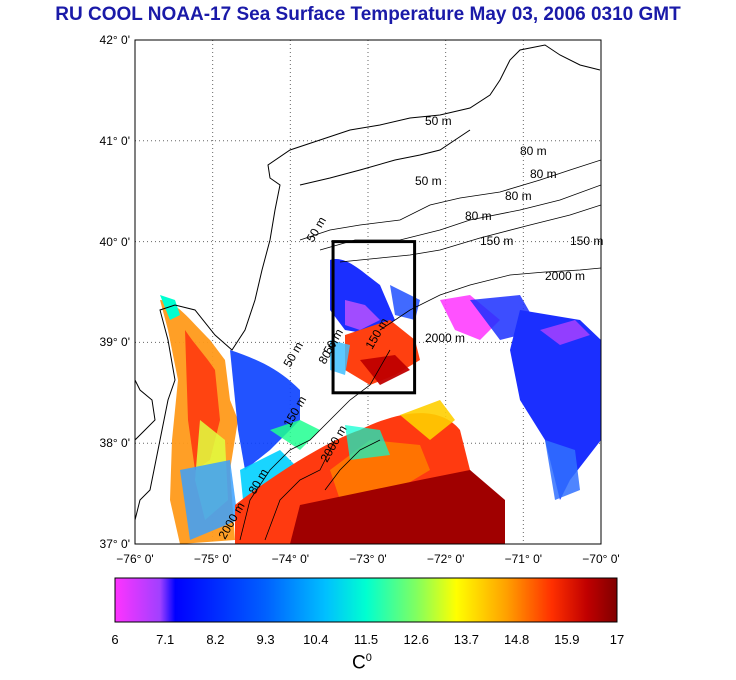 This screenshot has height=680, width=736. Describe the element at coordinates (265, 639) in the screenshot. I see `colorbar-tick: 9.3` at that location.